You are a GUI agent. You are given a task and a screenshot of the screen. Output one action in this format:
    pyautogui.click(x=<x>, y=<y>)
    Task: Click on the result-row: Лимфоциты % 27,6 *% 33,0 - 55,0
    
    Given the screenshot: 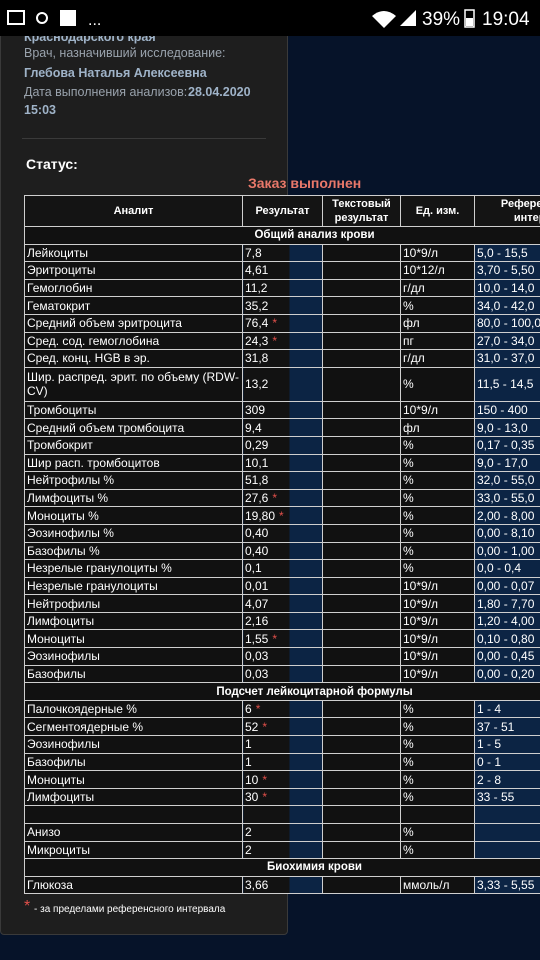 What is the action you would take?
    pyautogui.click(x=282, y=498)
    